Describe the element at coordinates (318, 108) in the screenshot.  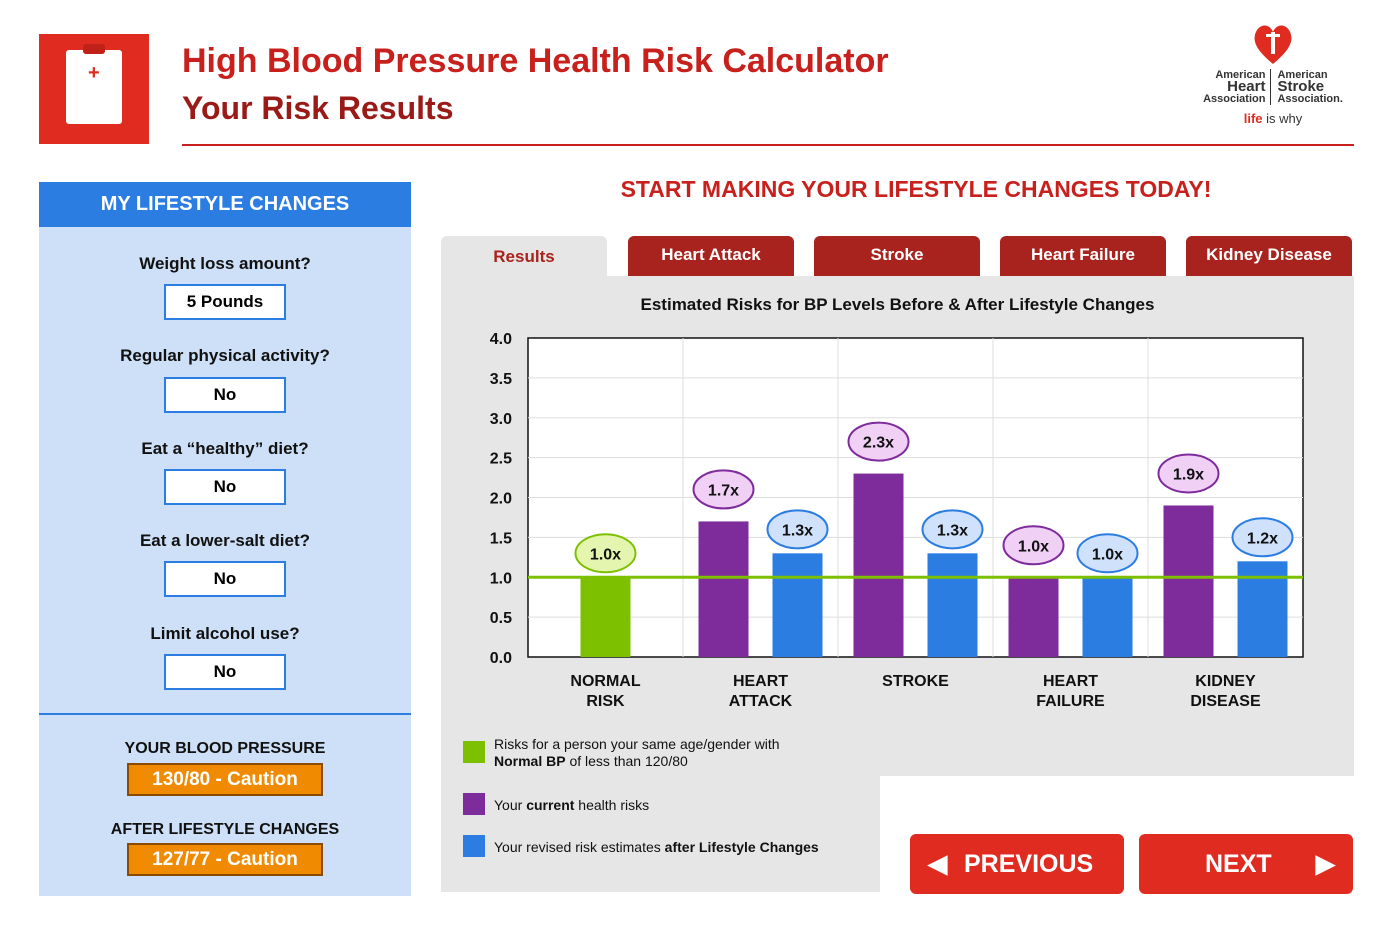
I see `page-subtitle: Your Risk Results` at that location.